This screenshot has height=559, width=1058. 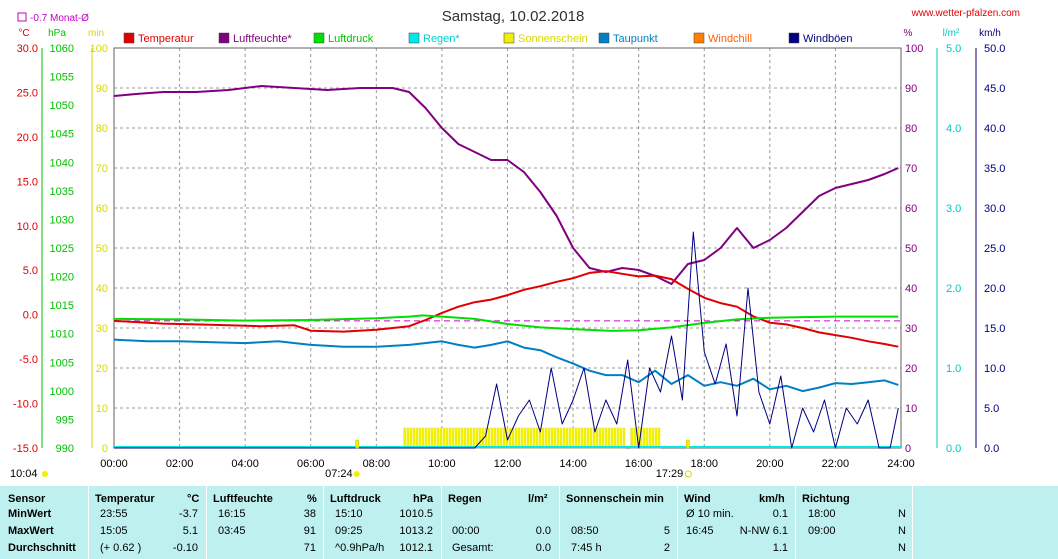 I want to click on temperature-axis-tick-label: 10.0, so click(x=27, y=227).